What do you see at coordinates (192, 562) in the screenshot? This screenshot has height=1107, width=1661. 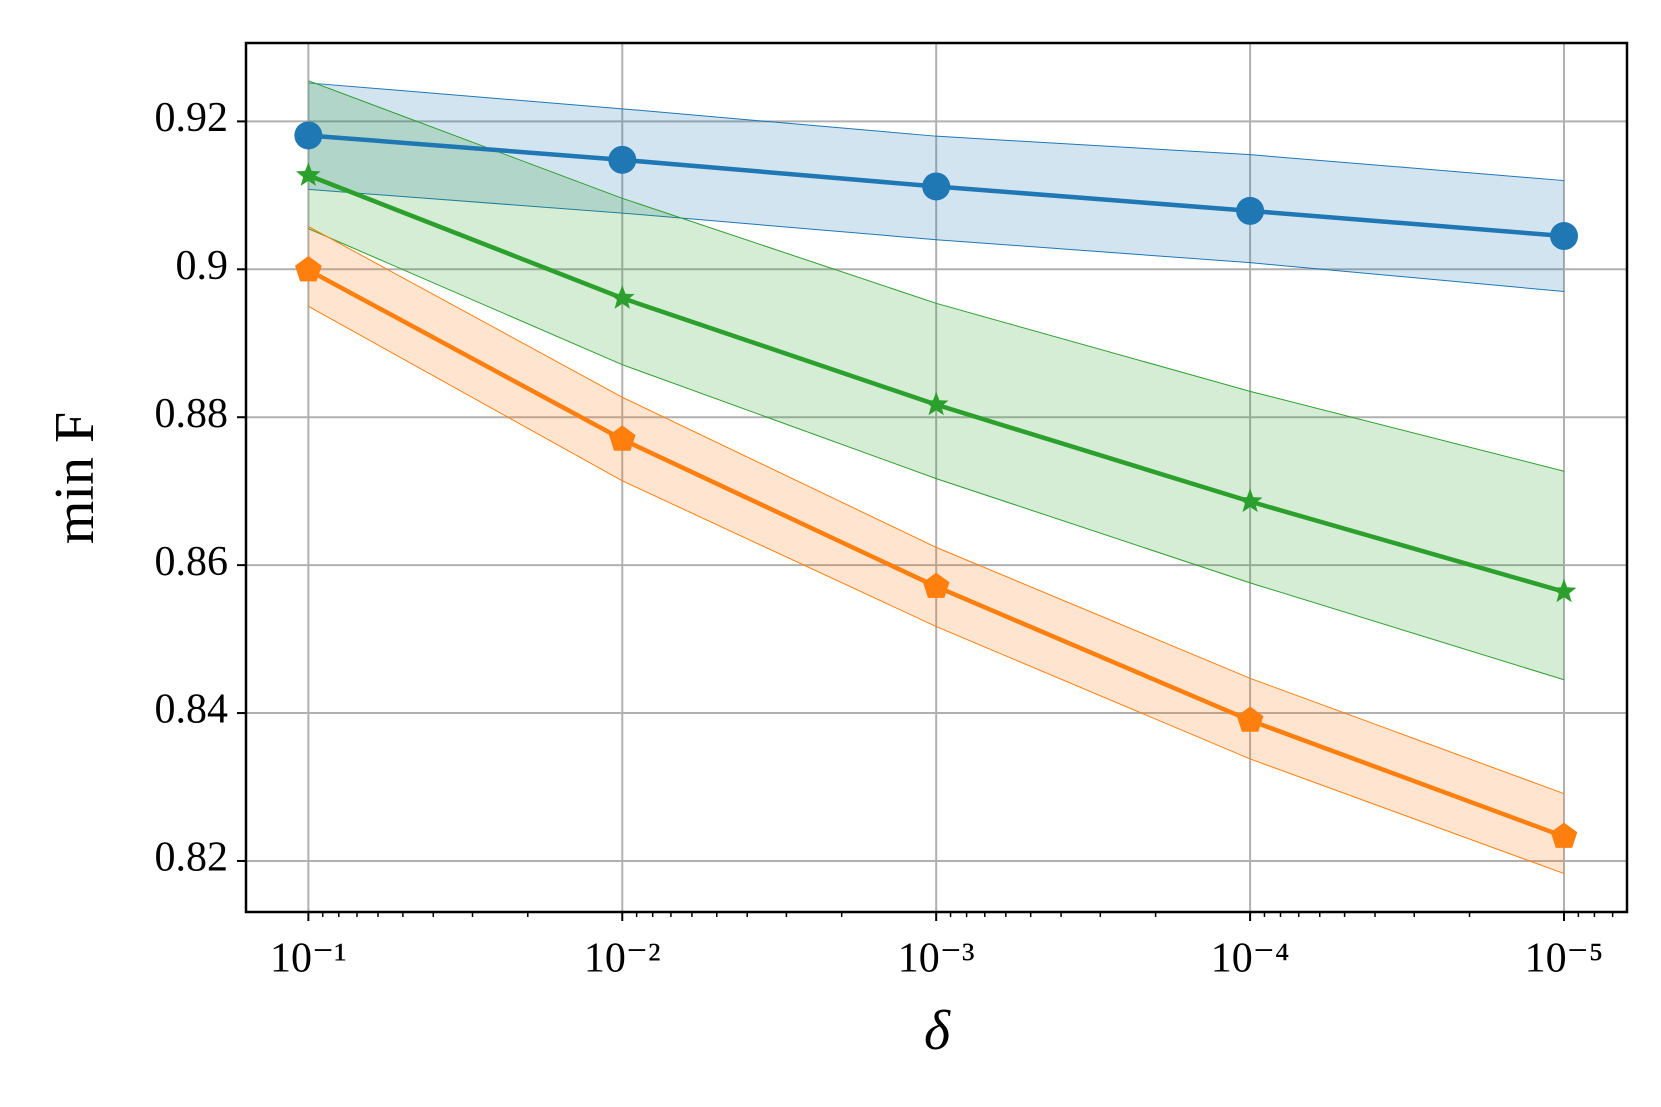 I see `y-tick-label: 0.86` at bounding box center [192, 562].